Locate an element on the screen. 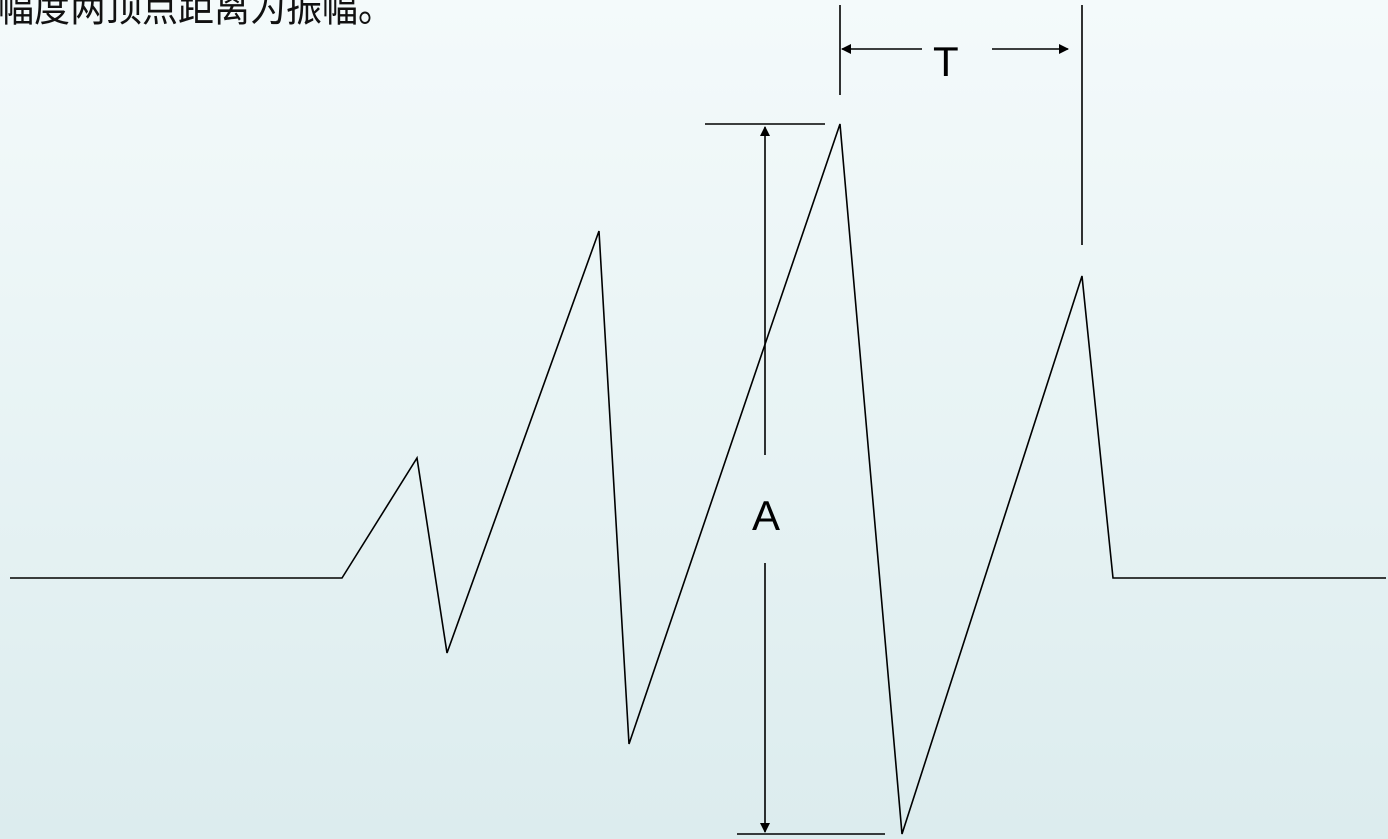  period-label: T is located at coordinates (946, 61).